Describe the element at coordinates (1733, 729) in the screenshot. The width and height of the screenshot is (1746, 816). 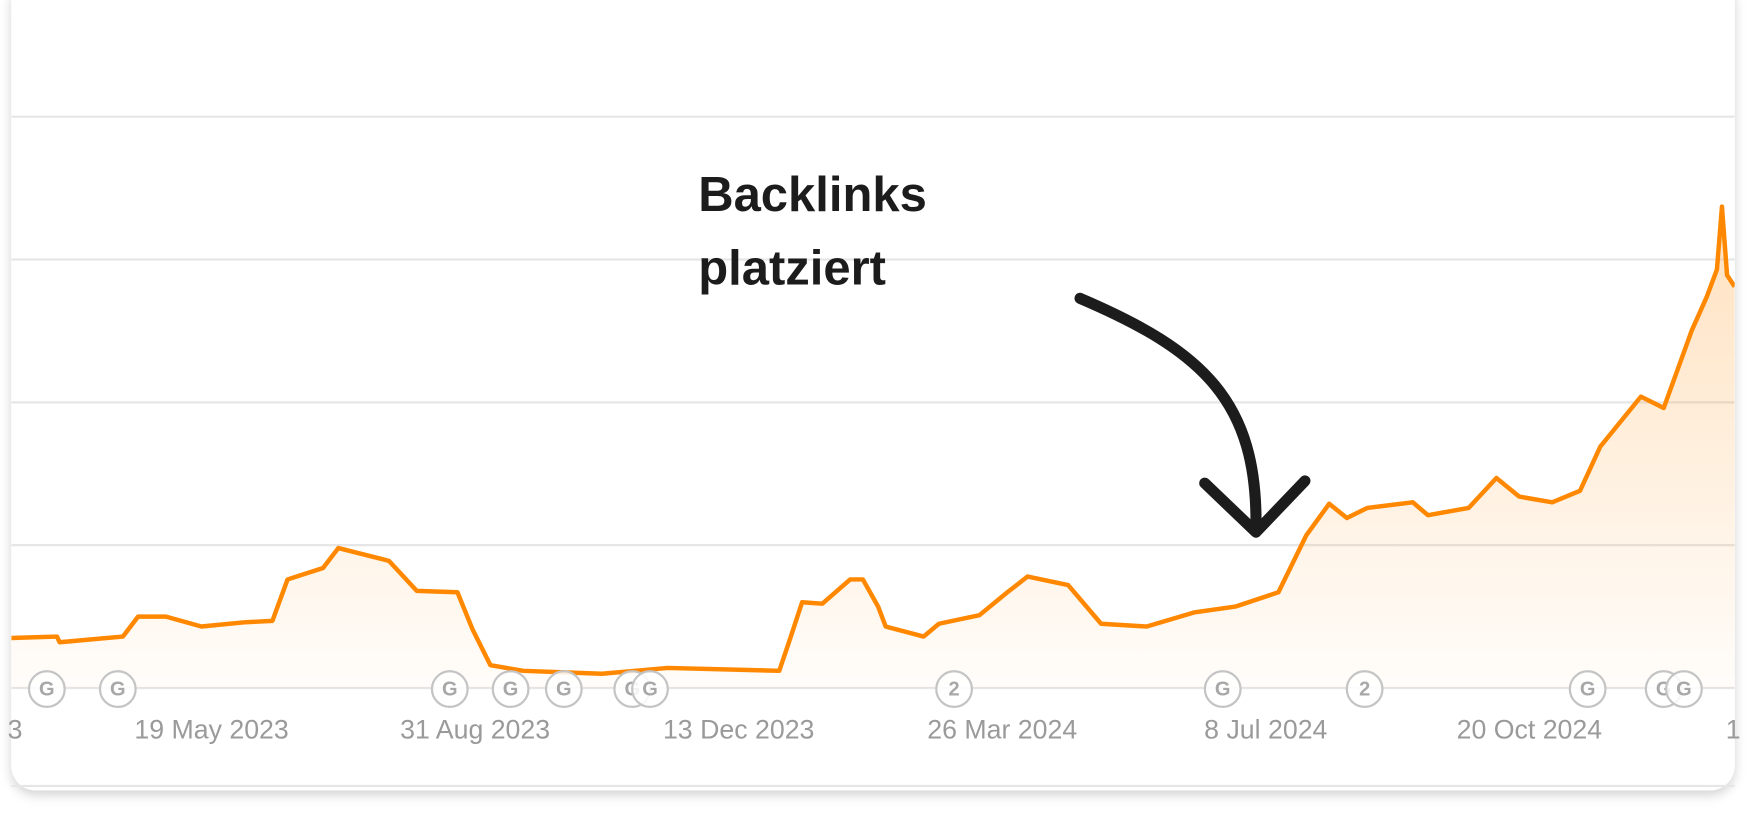
I see `x-tick-label: 1` at that location.